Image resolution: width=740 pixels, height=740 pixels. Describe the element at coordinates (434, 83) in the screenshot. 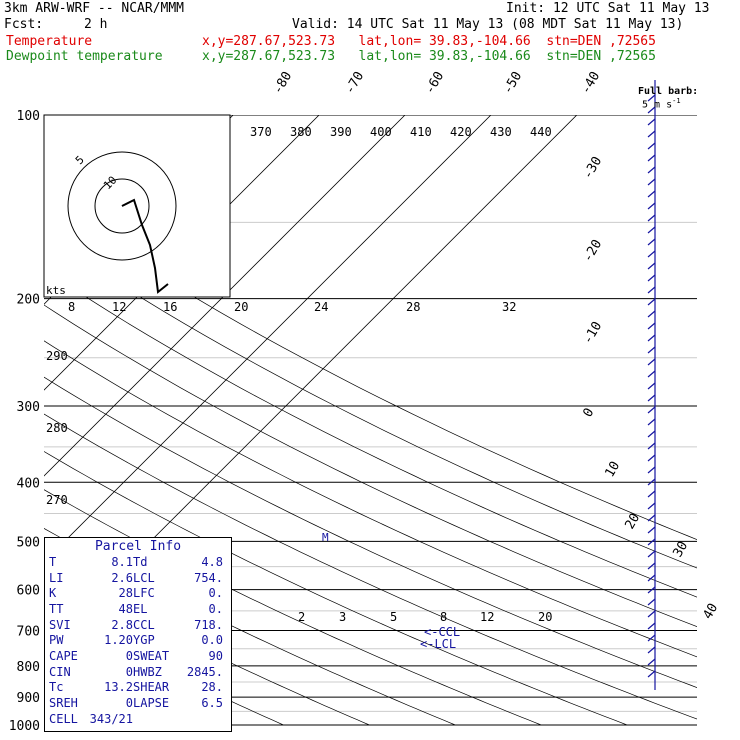

I see `isotherm-label: -60` at that location.